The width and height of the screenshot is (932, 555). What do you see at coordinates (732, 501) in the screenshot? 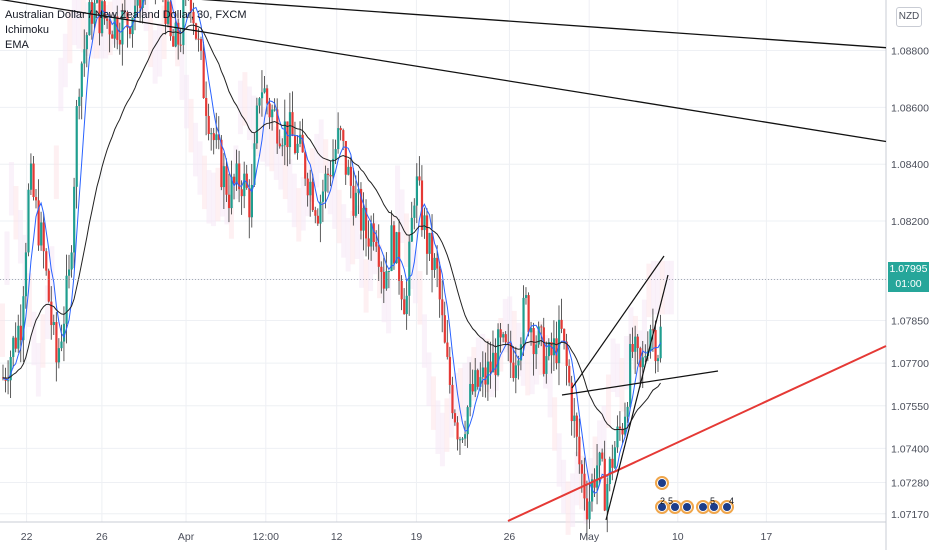
I see `event-count: 4` at bounding box center [732, 501].